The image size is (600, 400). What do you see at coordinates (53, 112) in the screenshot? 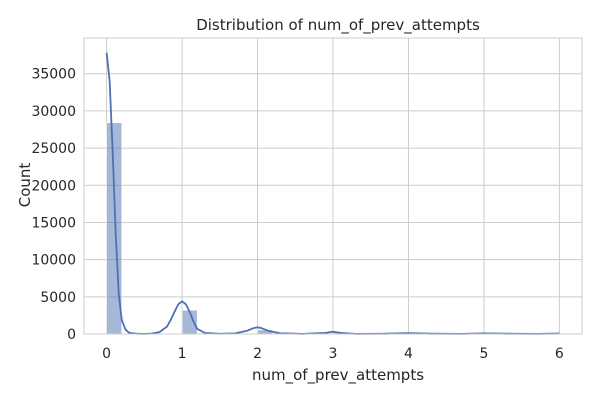
I see `y-tick-label: 30000` at bounding box center [53, 112].